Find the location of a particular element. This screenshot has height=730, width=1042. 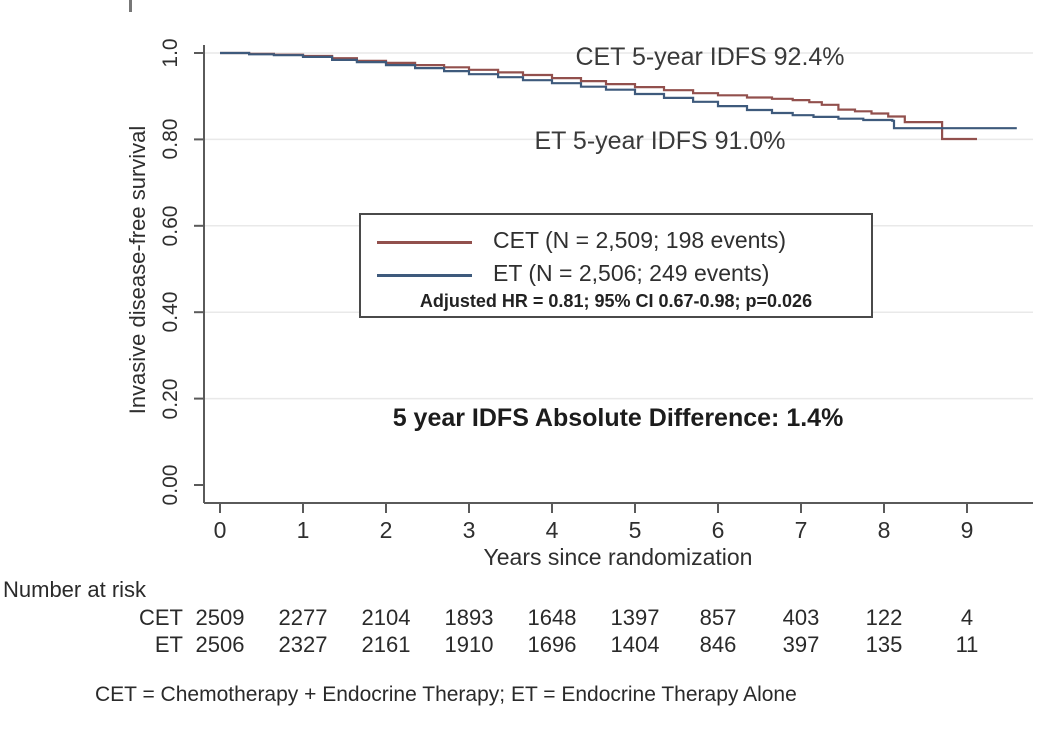

risk-row-label-et: ET is located at coordinates (168, 644).